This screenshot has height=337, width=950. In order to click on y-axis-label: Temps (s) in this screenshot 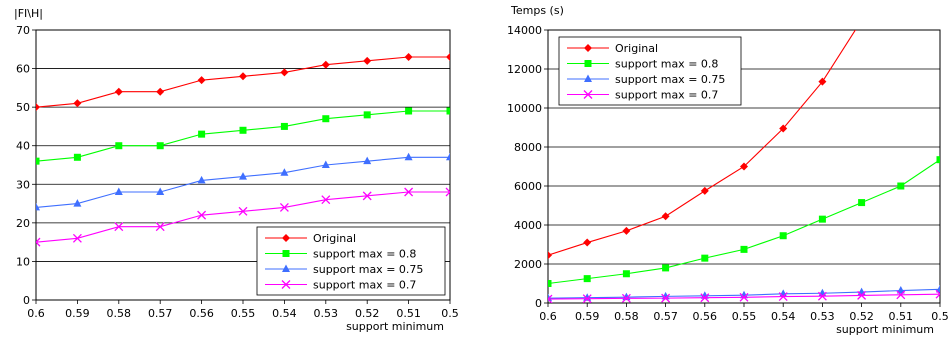, I will do `click(537, 10)`.